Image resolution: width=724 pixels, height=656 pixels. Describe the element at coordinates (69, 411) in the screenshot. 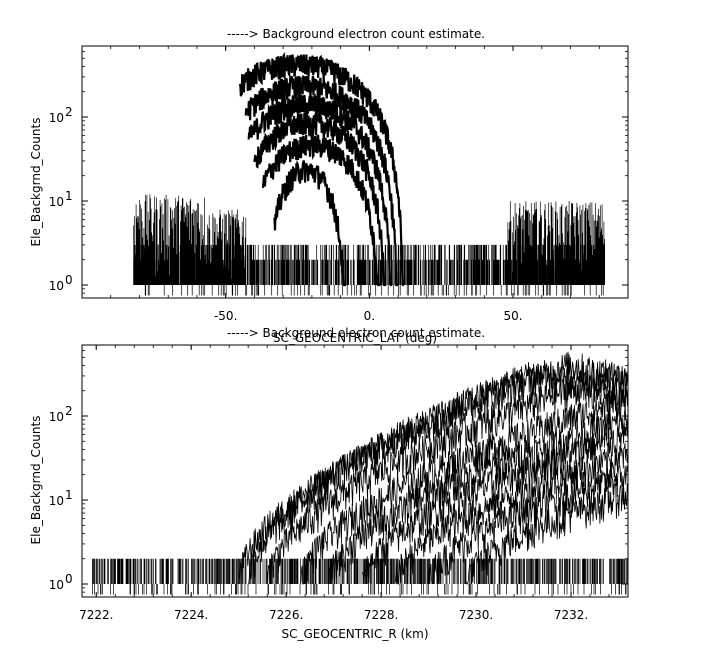

I see `bottom-y-tick-exponent: 2` at that location.